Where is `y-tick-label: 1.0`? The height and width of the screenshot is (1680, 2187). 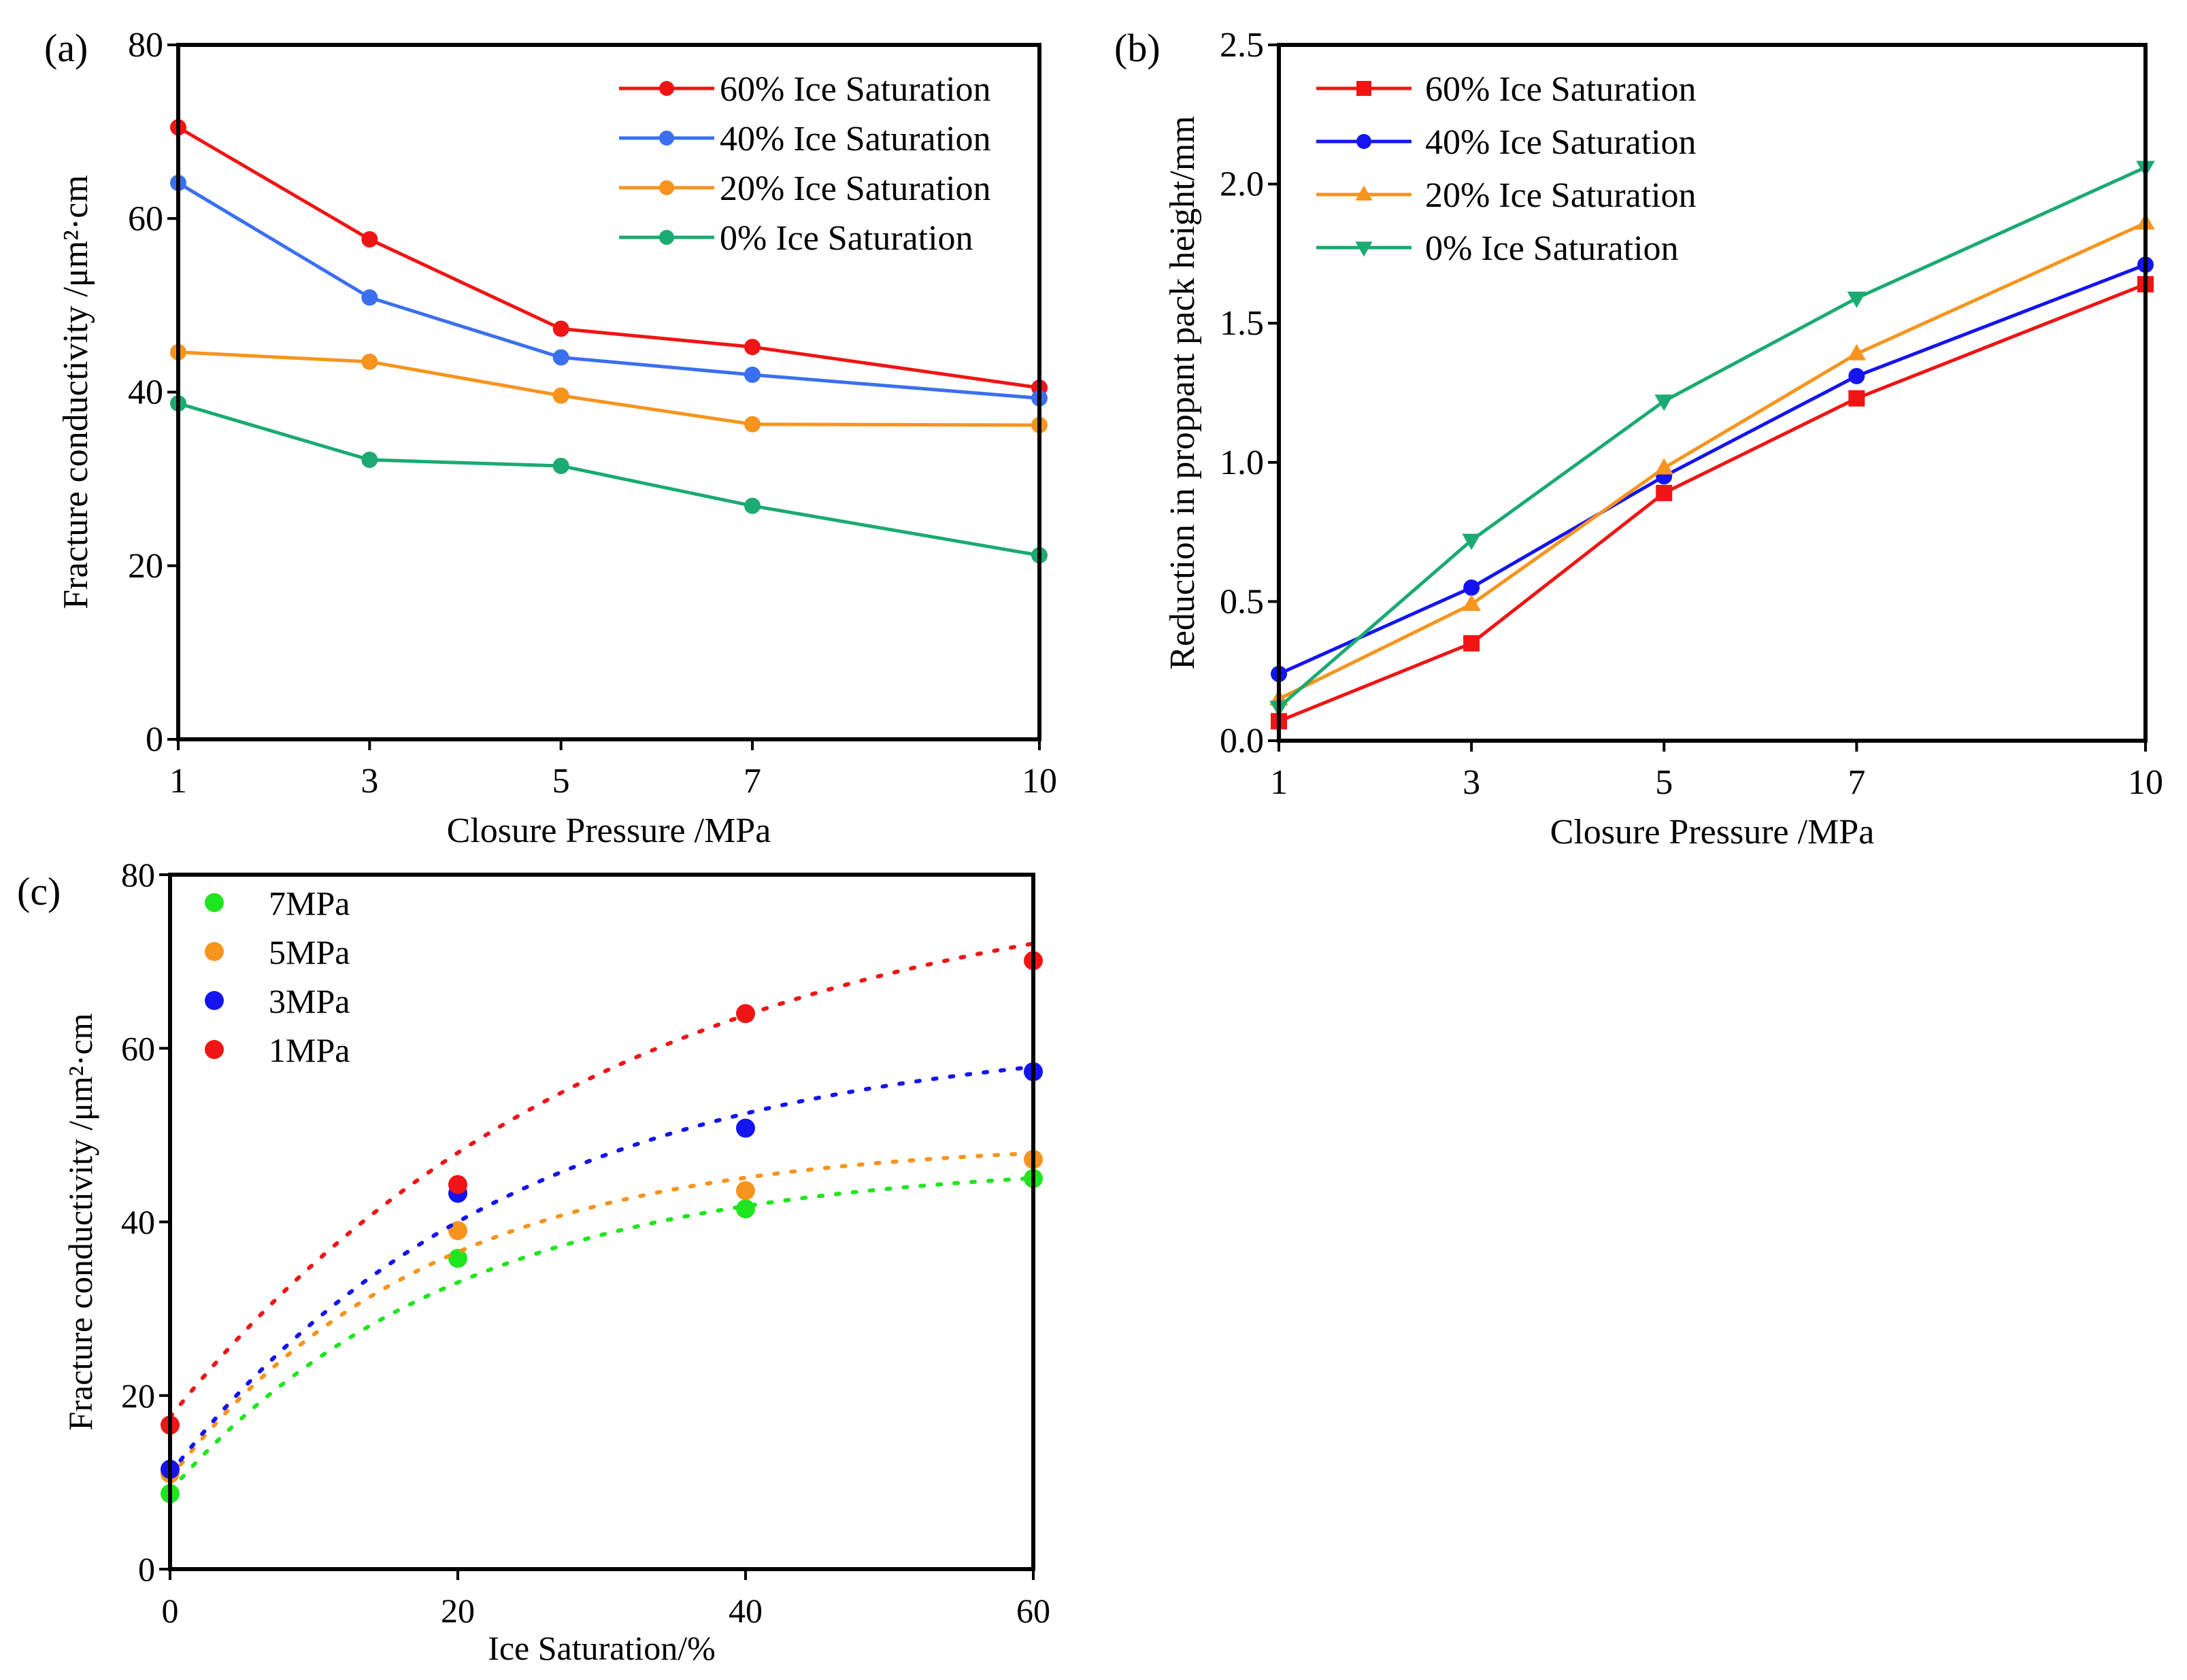 y-tick-label: 1.0 is located at coordinates (1242, 463).